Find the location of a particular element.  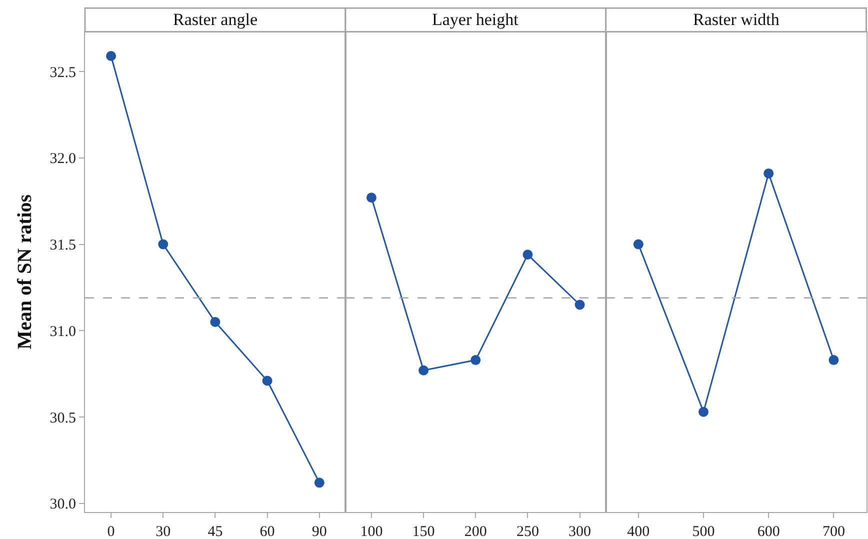

x-tick-label: 60 is located at coordinates (267, 531).